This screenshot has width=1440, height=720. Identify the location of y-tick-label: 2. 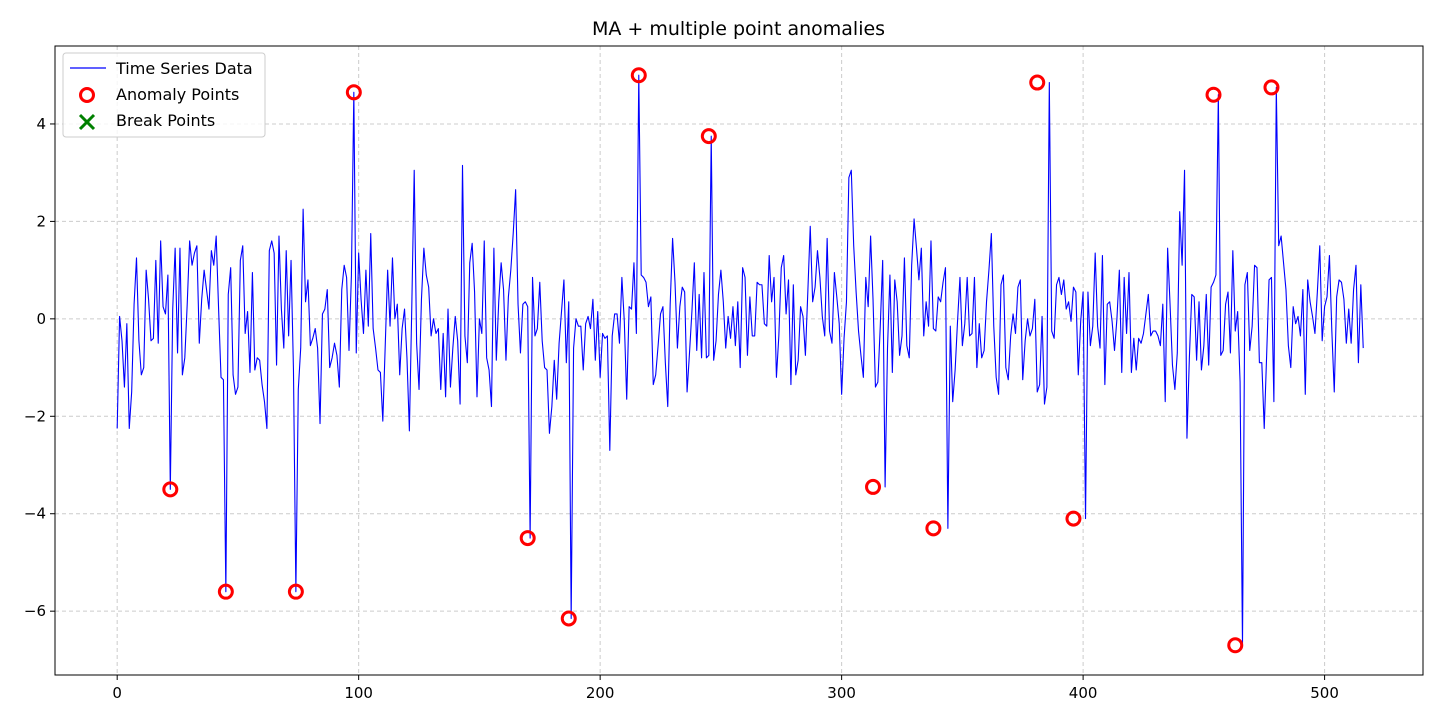
(41, 221).